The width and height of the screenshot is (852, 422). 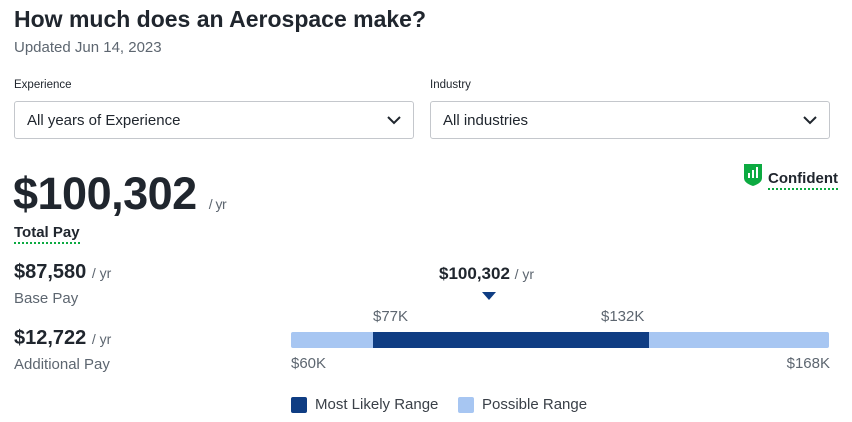 I want to click on median-marker-icon, so click(x=489, y=296).